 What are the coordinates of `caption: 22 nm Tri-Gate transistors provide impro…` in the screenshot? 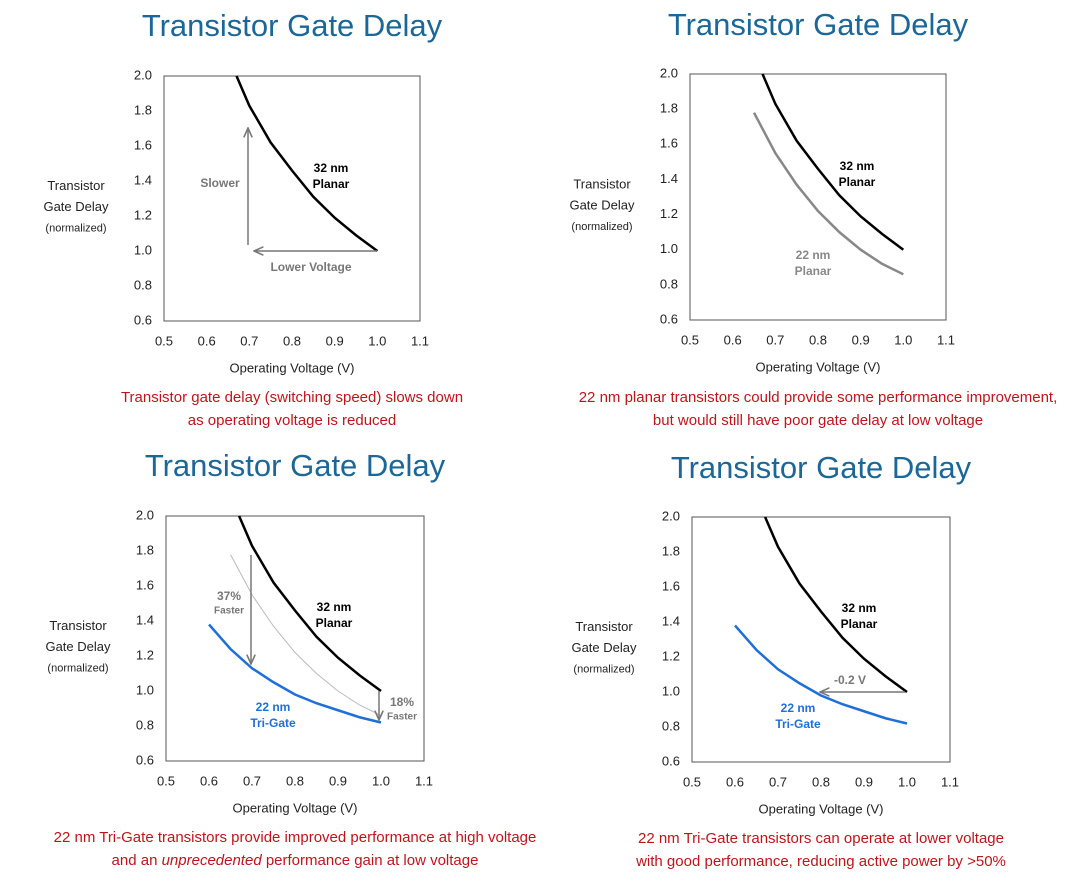 It's located at (295, 837).